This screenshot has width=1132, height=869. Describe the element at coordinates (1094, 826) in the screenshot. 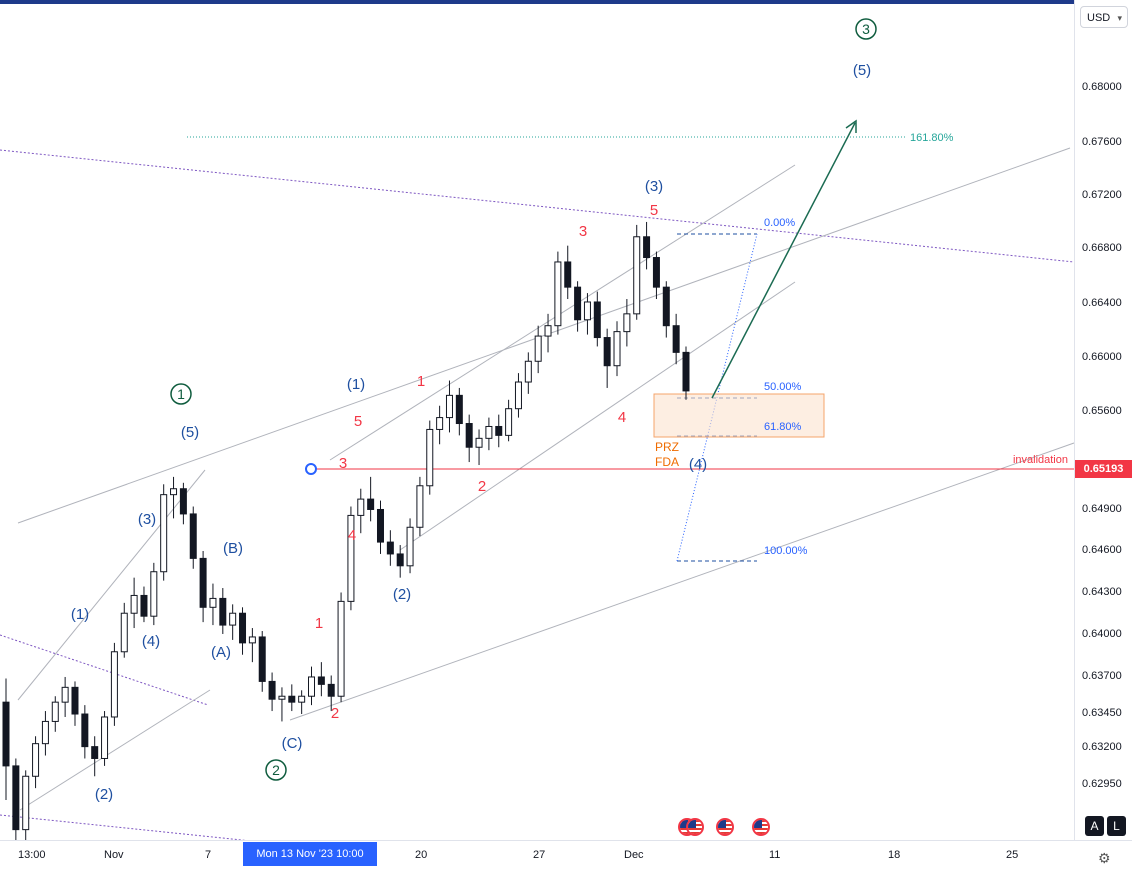

I see `auto-scale-button: A` at that location.